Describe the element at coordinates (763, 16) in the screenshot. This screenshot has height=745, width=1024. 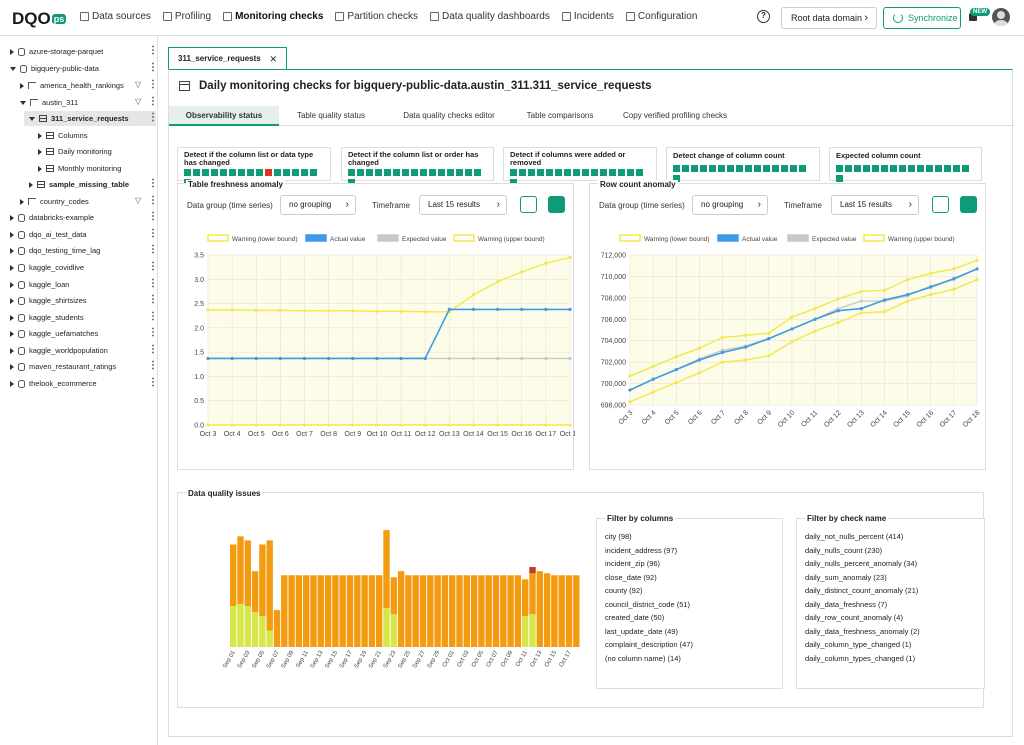
I see `help-icon: ?` at that location.